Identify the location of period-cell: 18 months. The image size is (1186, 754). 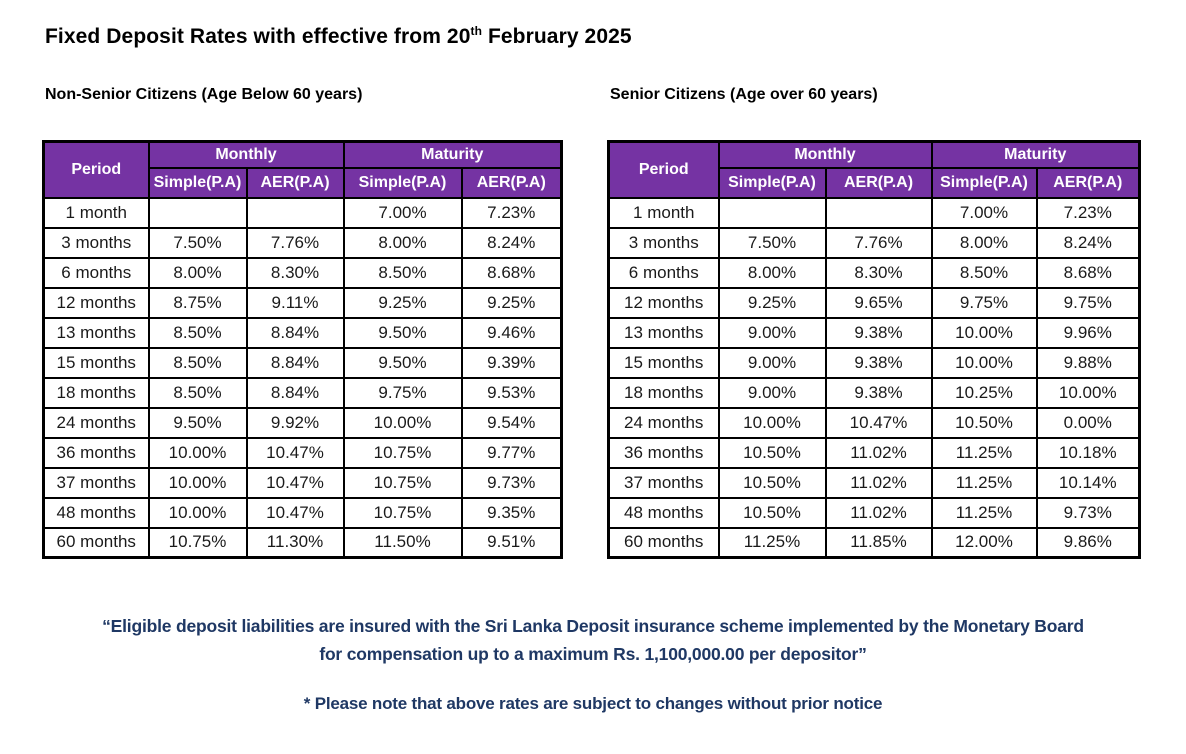
(663, 392).